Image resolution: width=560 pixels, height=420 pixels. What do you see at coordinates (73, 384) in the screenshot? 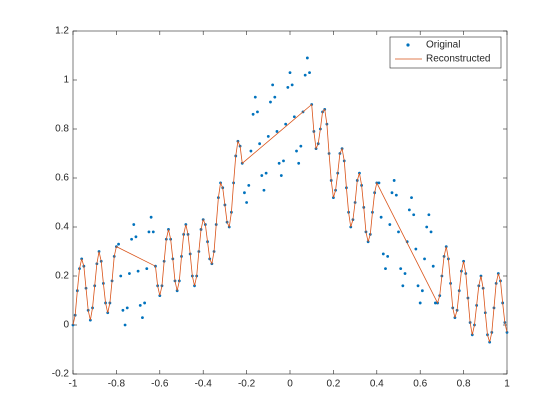
I see `x-tick-label: -1` at bounding box center [73, 384].